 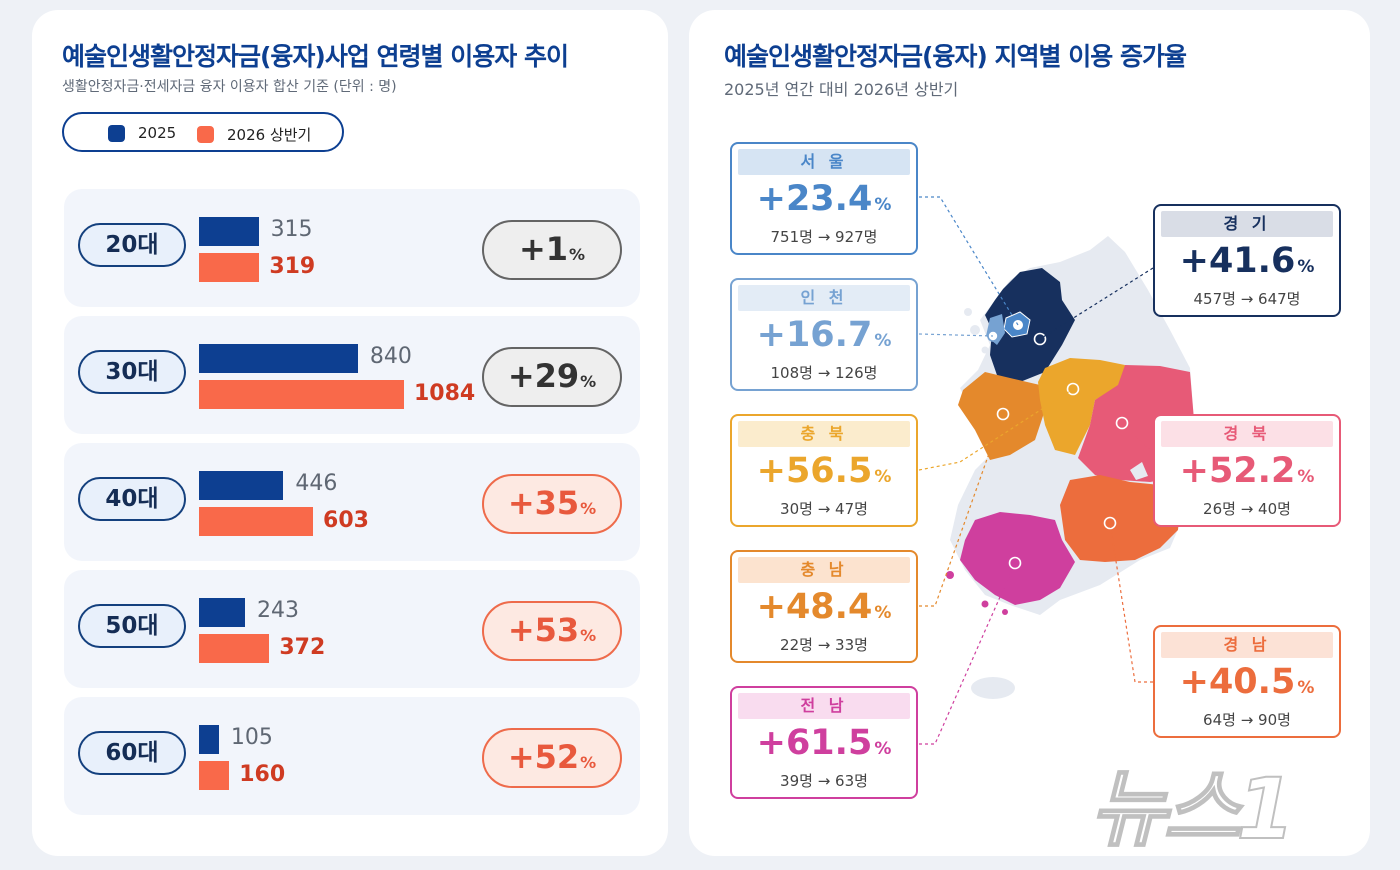 What do you see at coordinates (543, 249) in the screenshot?
I see `growth-rate-value: +1` at bounding box center [543, 249].